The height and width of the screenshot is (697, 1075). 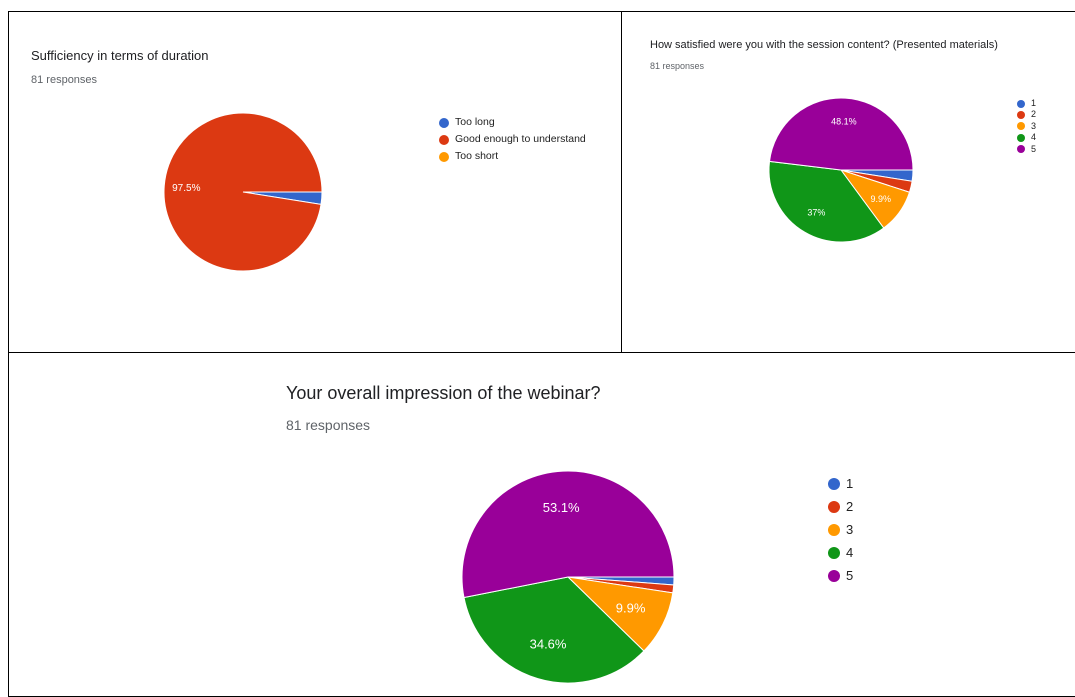 I want to click on chart-title: Sufficiency in terms of duration, so click(x=120, y=55).